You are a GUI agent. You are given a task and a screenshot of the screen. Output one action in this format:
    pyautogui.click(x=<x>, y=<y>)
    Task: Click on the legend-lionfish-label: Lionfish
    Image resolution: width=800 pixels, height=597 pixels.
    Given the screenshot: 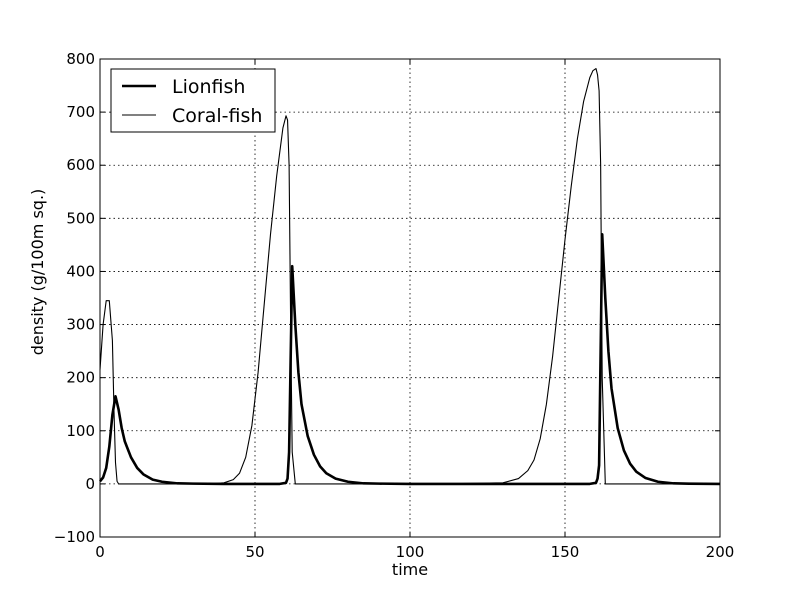 What is the action you would take?
    pyautogui.click(x=208, y=87)
    